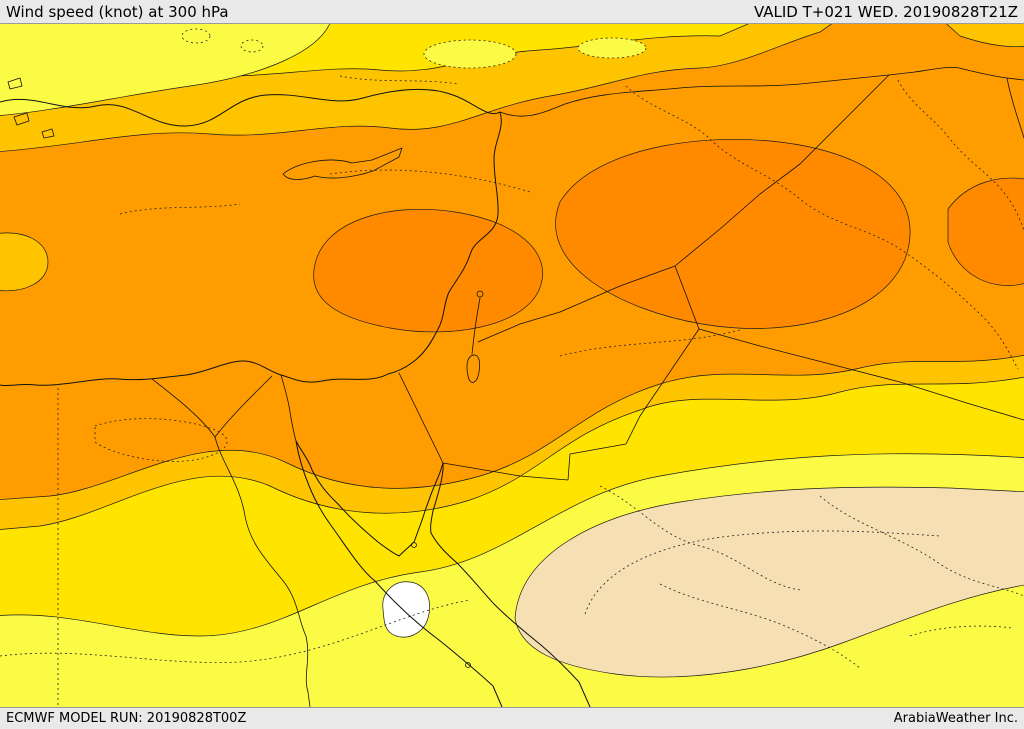 Image resolution: width=1024 pixels, height=729 pixels. What do you see at coordinates (421, 418) in the screenshot?
I see `egypt-israel-border` at bounding box center [421, 418].